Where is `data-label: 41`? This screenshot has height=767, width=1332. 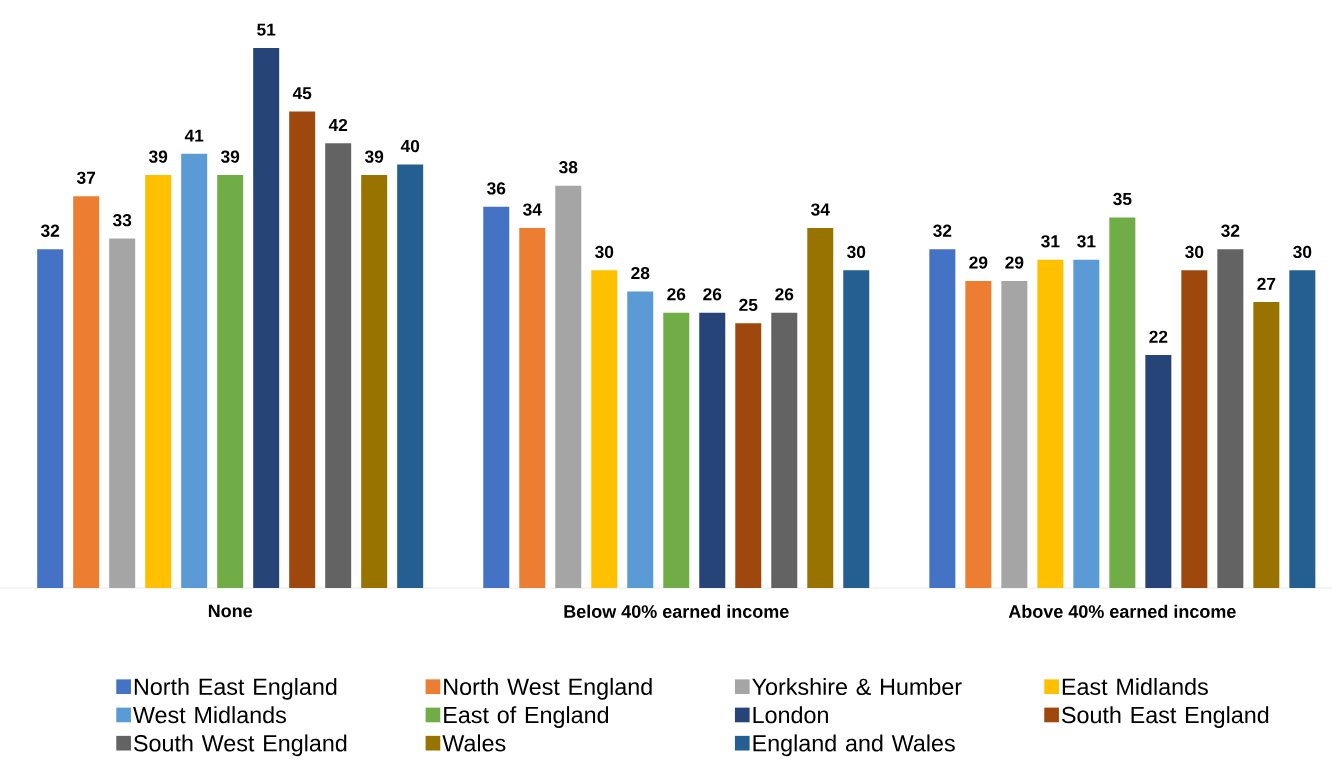 data-label: 41 is located at coordinates (194, 135).